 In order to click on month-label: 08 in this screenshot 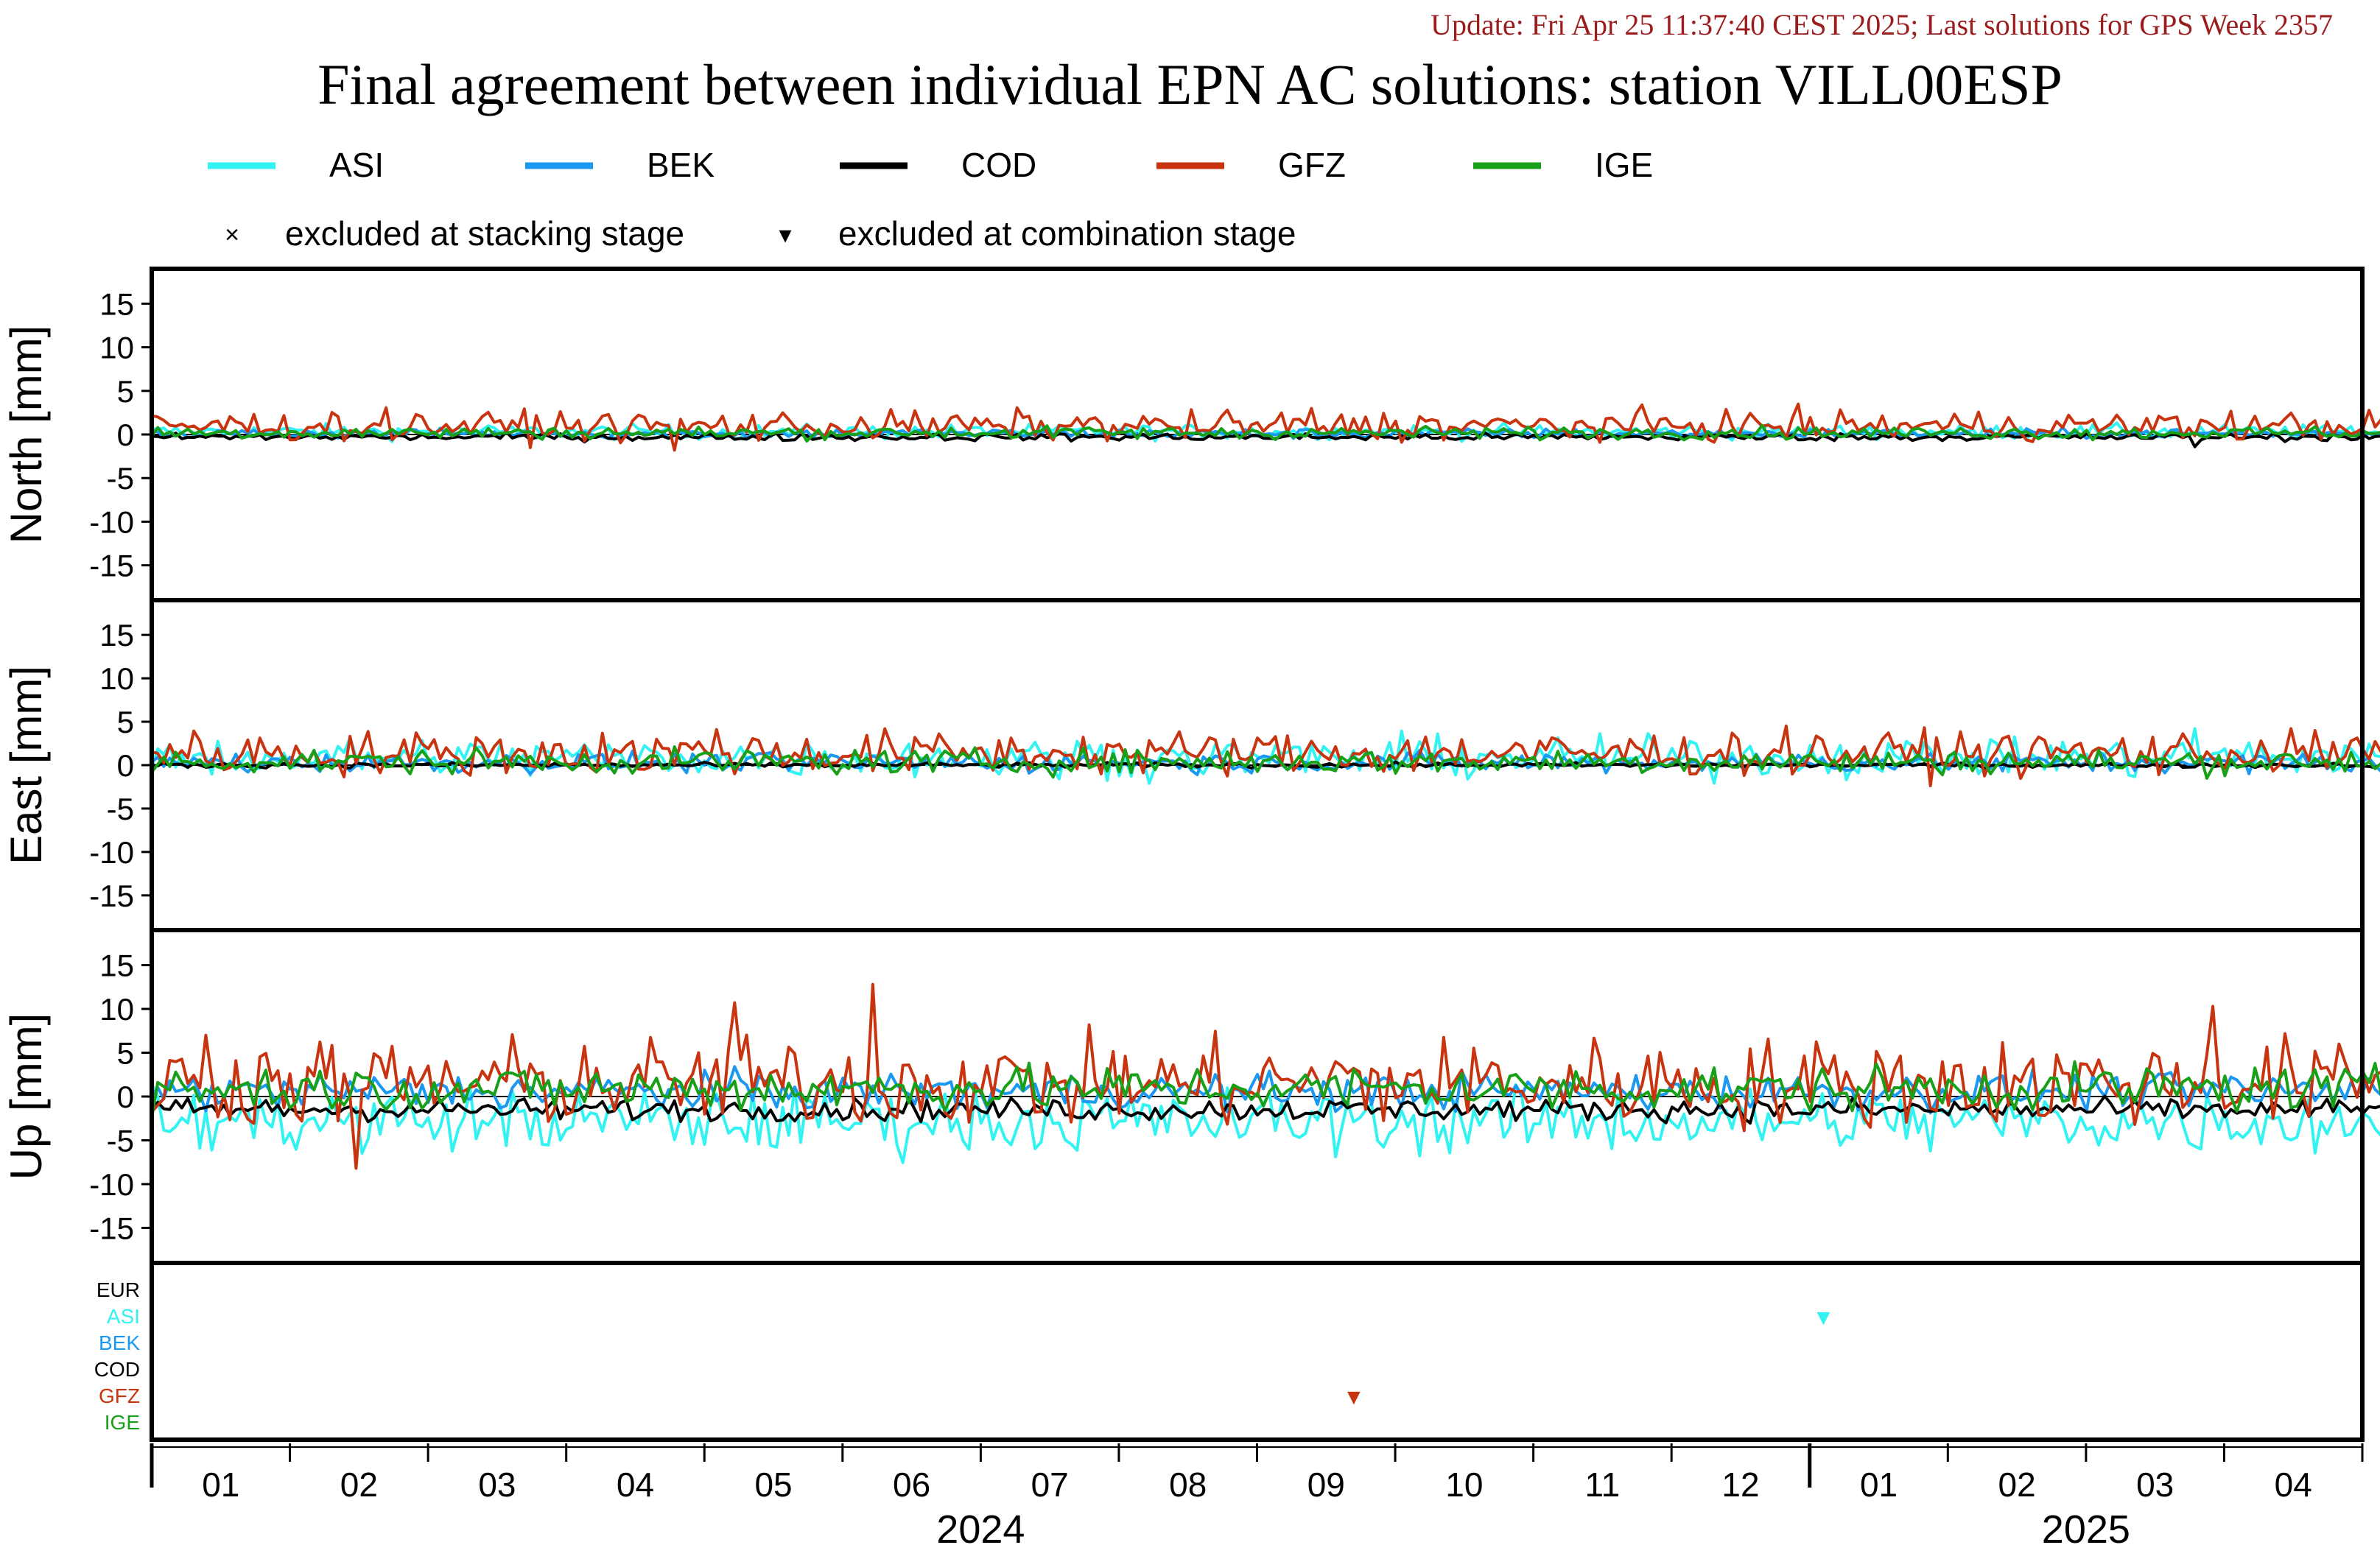, I will do `click(1188, 1485)`.